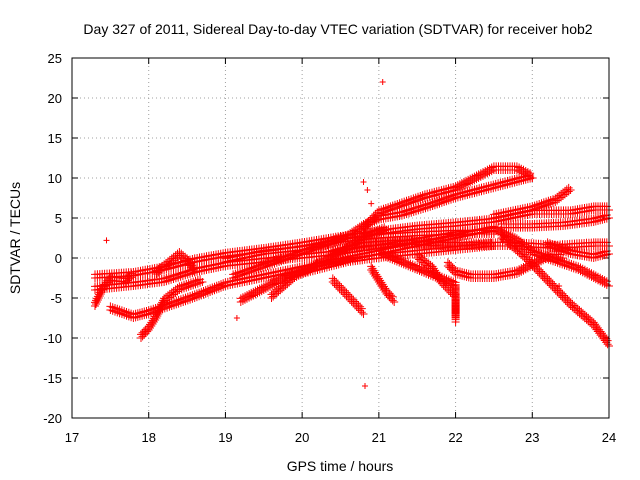 The height and width of the screenshot is (480, 640). Describe the element at coordinates (55, 58) in the screenshot. I see `y-tick-label: 25` at that location.